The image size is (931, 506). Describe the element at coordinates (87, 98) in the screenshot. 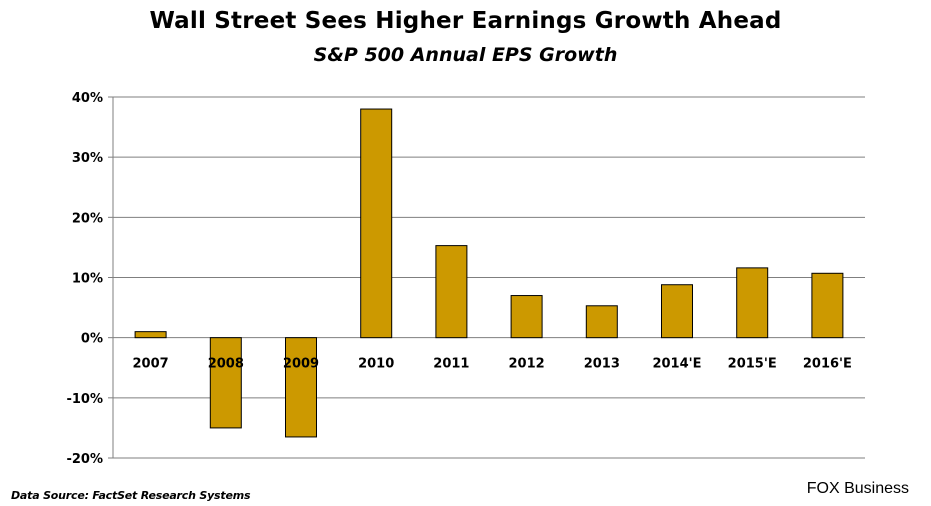

I see `y-tick-label: 40%` at that location.